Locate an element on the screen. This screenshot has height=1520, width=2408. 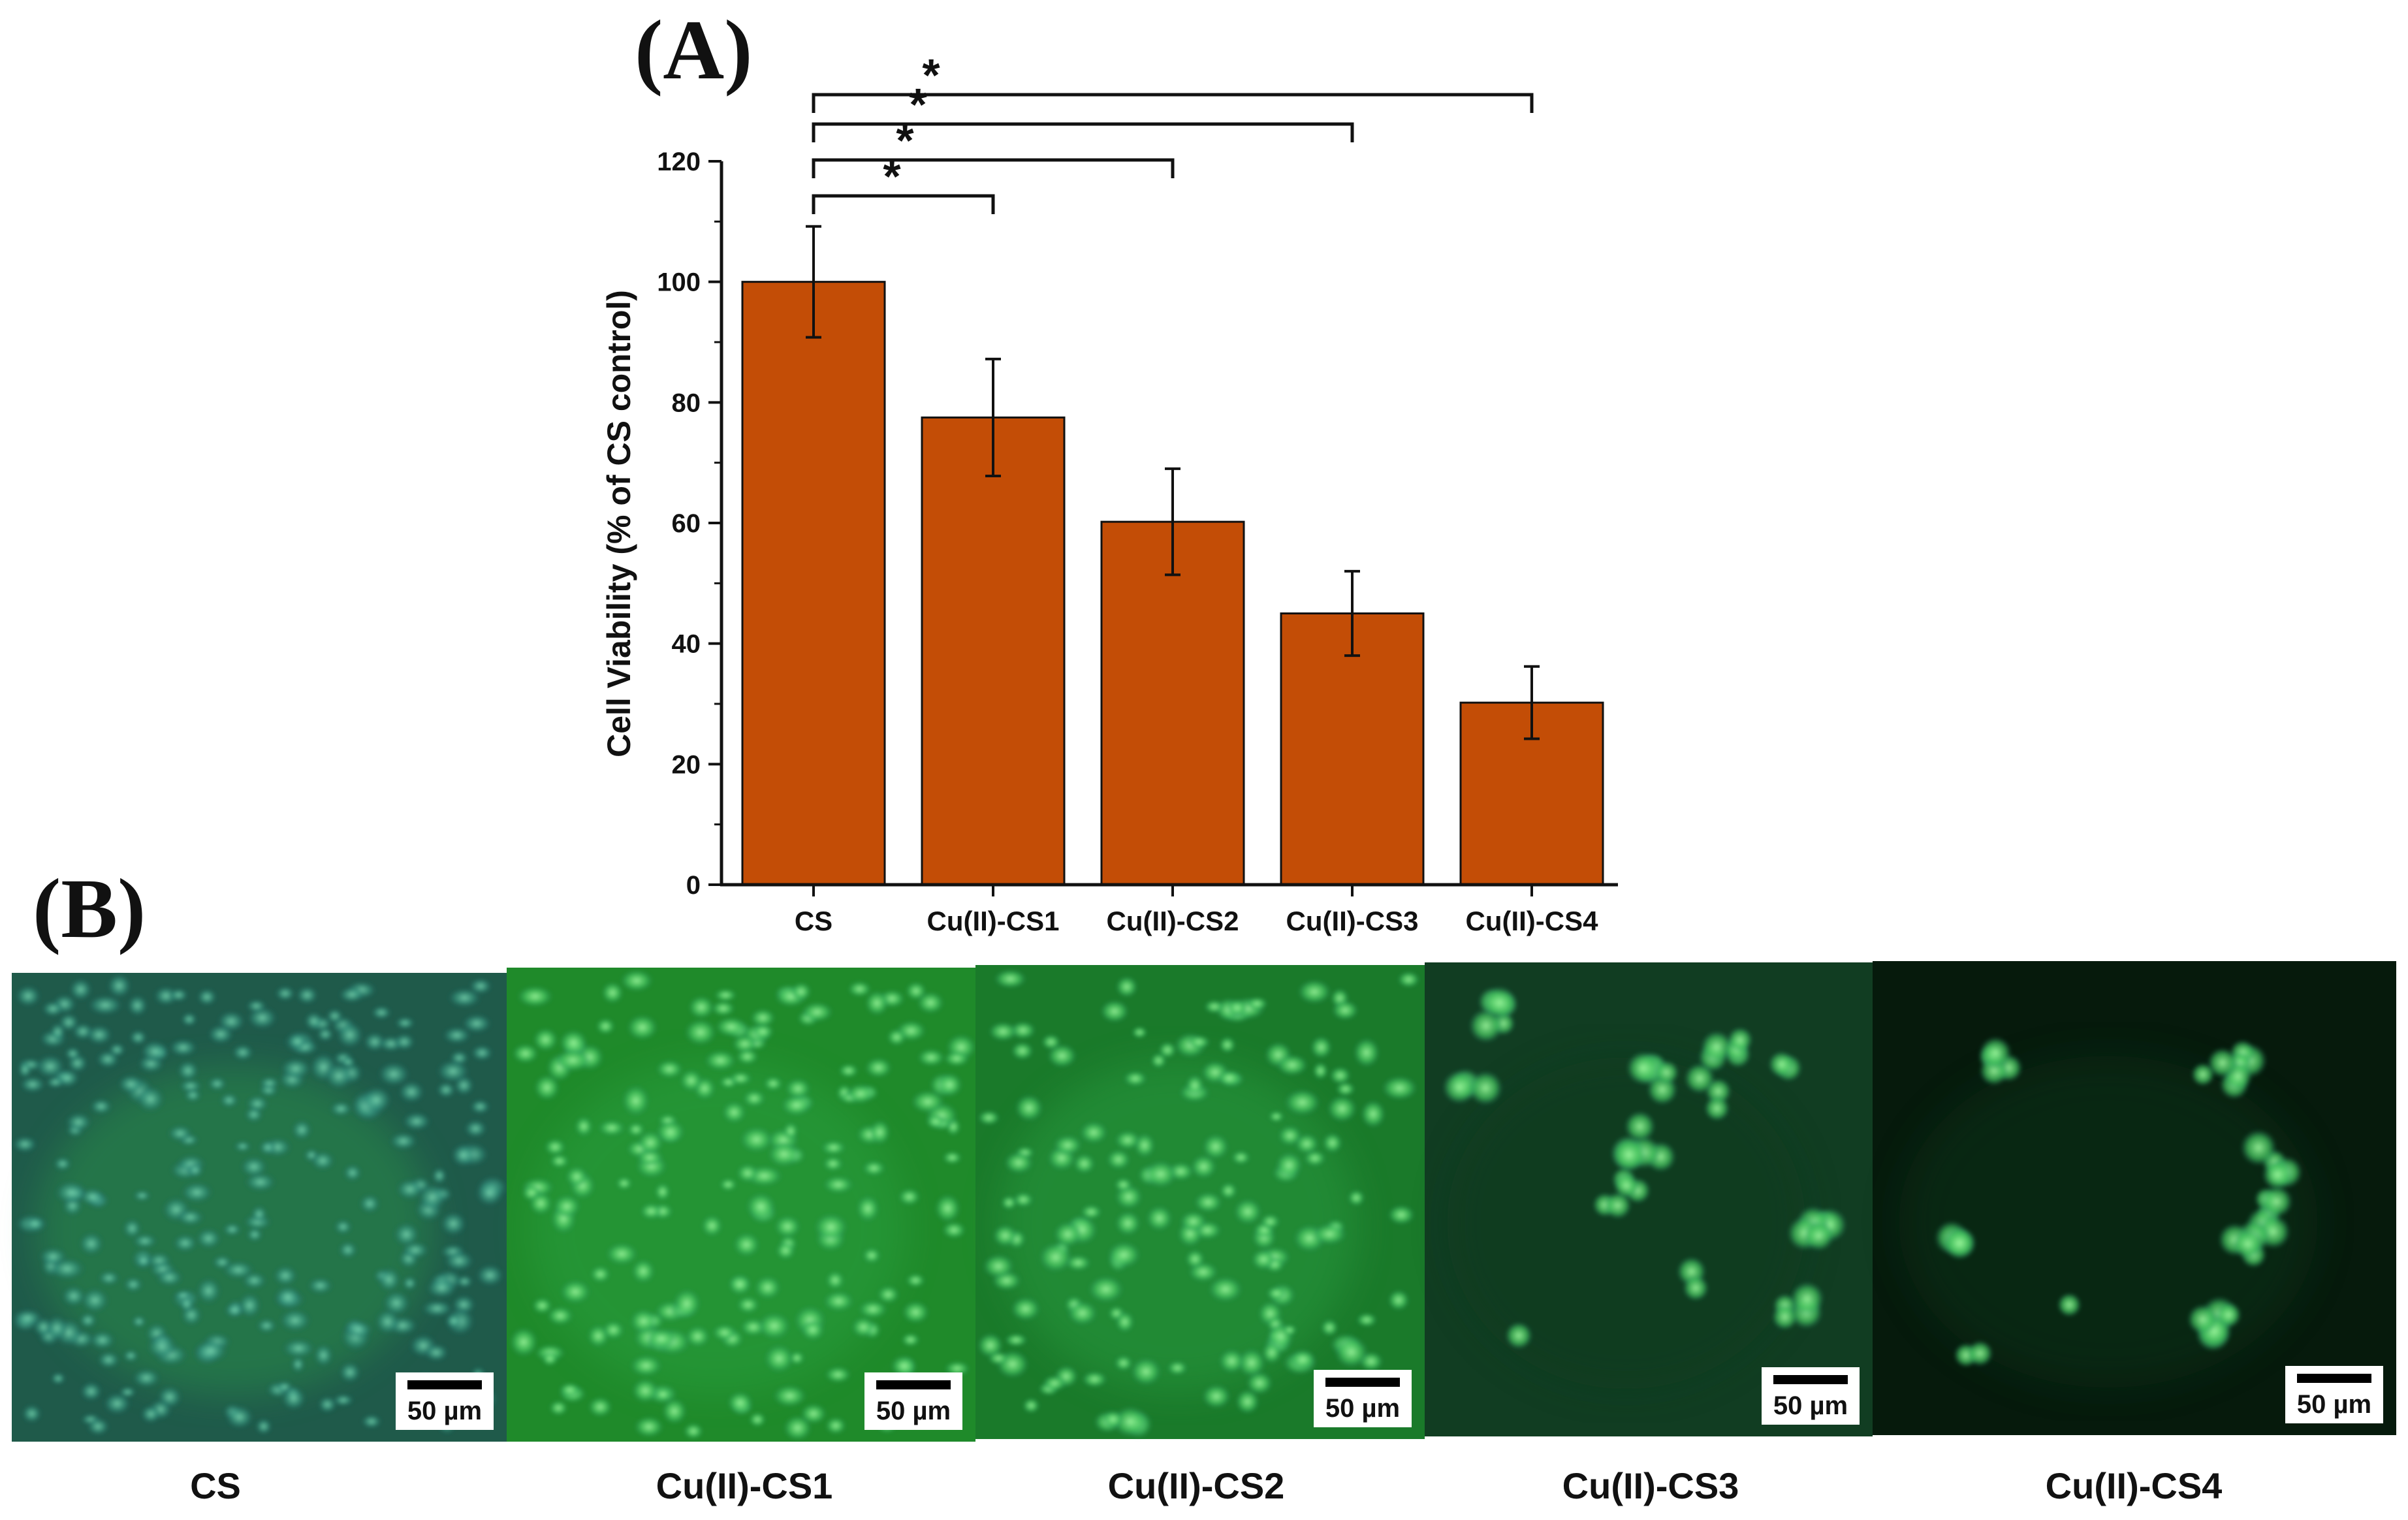
micrograph-1: 50 µm is located at coordinates (260, 1207).